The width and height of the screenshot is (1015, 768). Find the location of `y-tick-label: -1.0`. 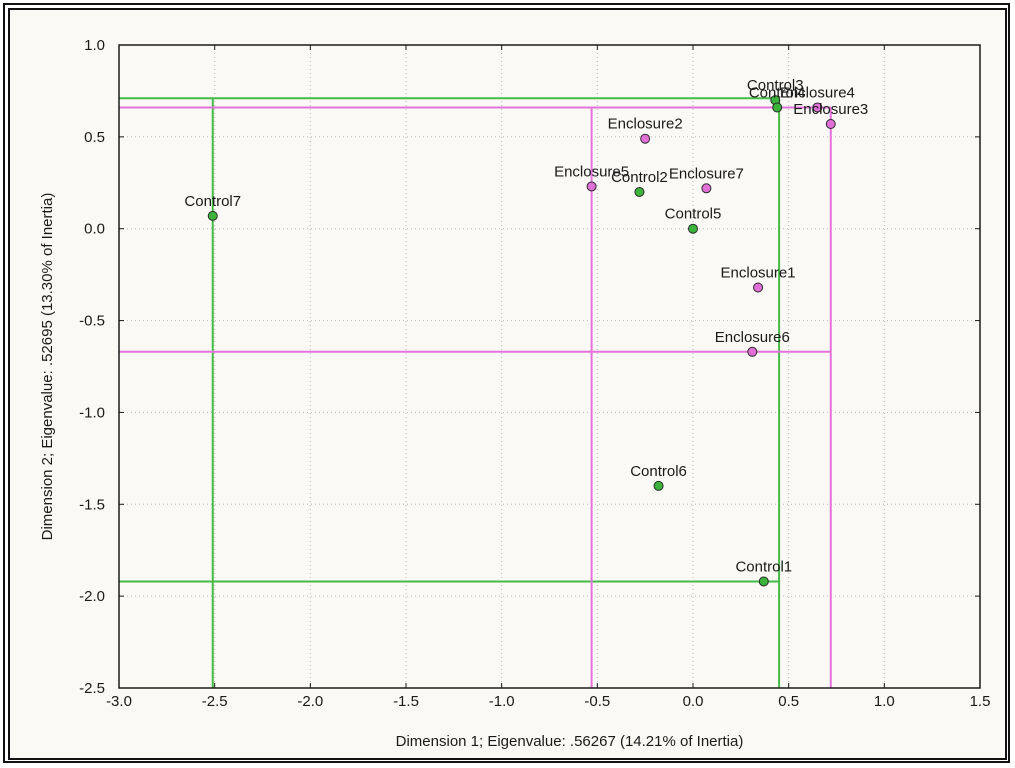

y-tick-label: -1.0 is located at coordinates (92, 412).